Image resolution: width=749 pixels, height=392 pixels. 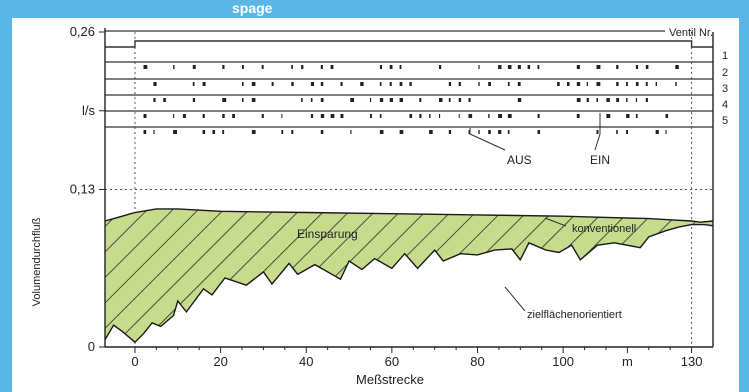 I want to click on x-tick-label: m, so click(x=627, y=361).